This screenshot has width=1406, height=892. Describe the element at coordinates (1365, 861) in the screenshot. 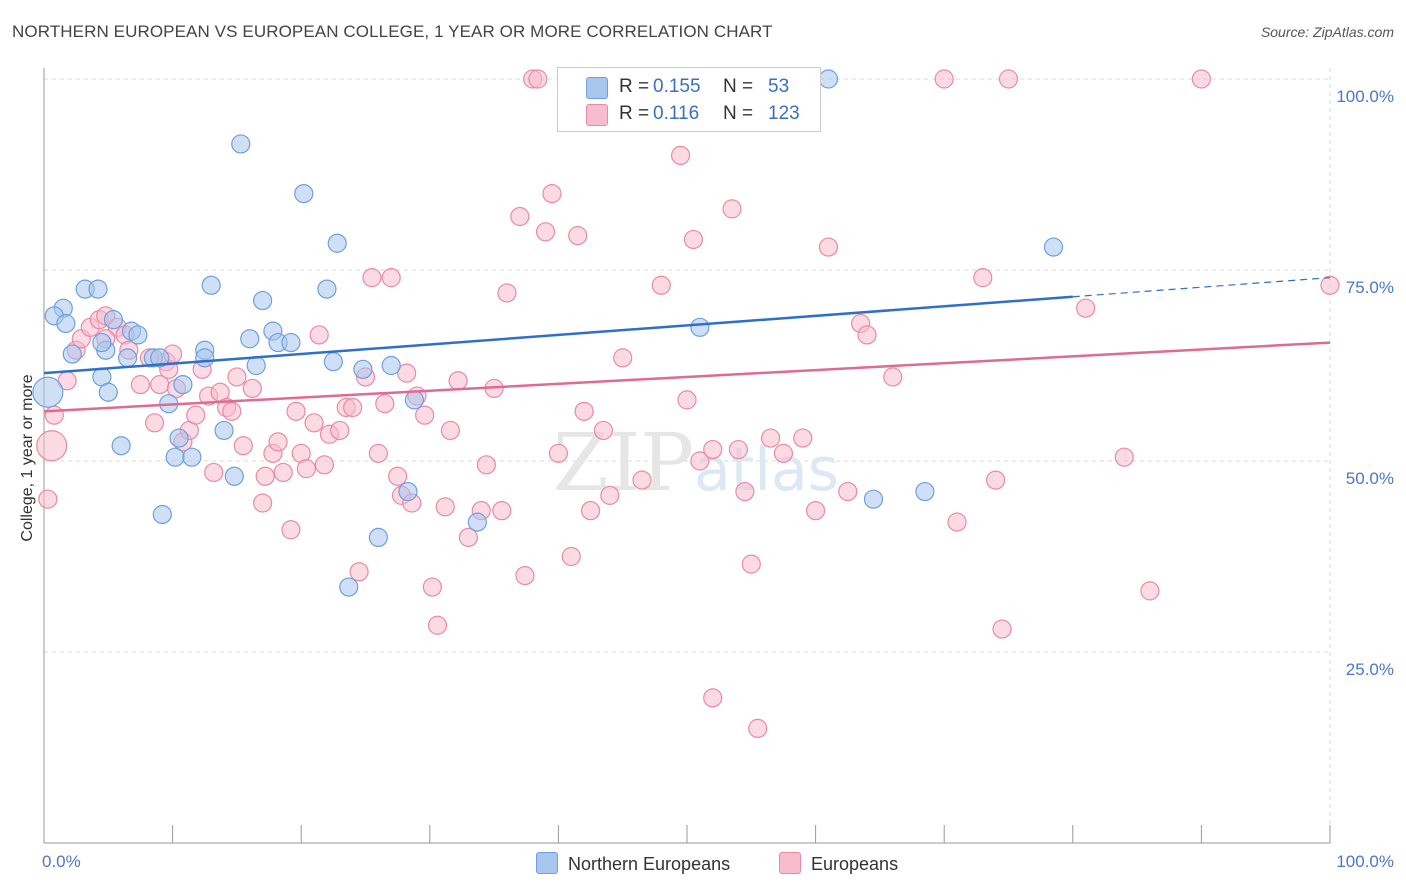

I see `x-tick-label-max: 100.0%` at that location.